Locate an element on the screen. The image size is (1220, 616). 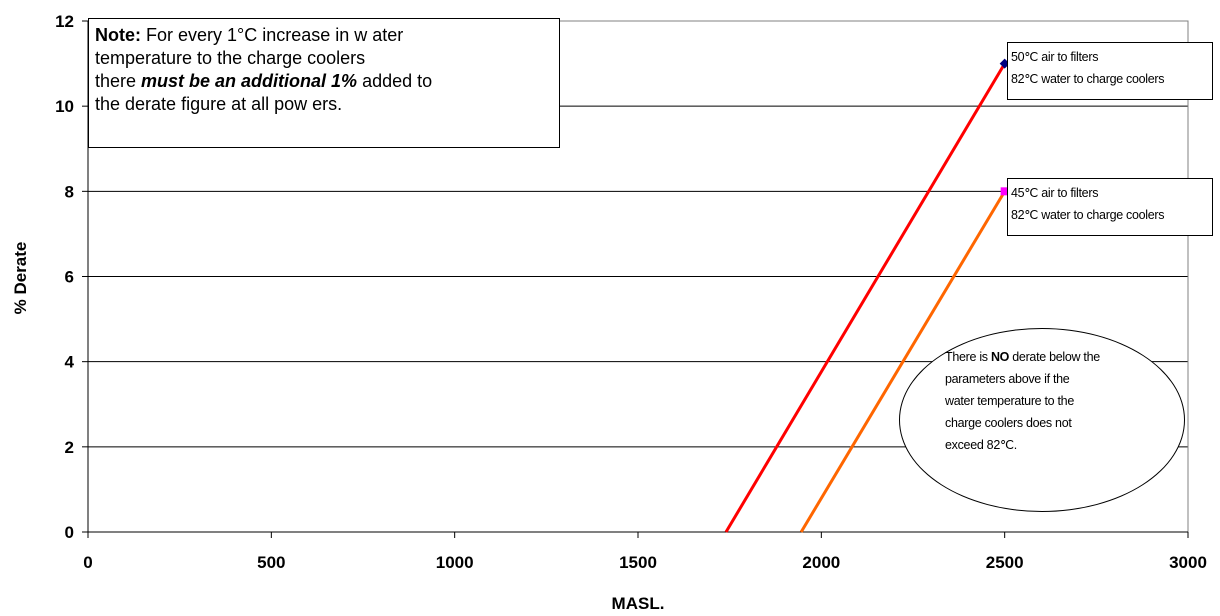
callout-45c-line-1: 45℃ air to filters is located at coordinates (1055, 193).